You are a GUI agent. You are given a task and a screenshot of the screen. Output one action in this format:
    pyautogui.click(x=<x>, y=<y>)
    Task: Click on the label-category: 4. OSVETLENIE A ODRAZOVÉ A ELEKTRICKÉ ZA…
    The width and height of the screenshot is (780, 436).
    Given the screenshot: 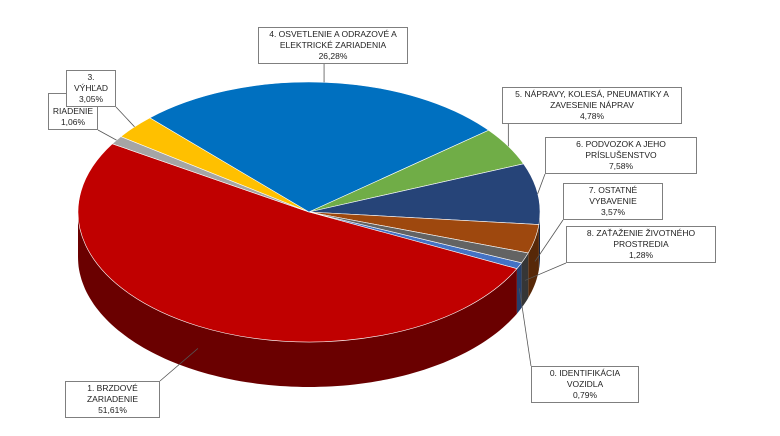 What is the action you would take?
    pyautogui.click(x=333, y=39)
    